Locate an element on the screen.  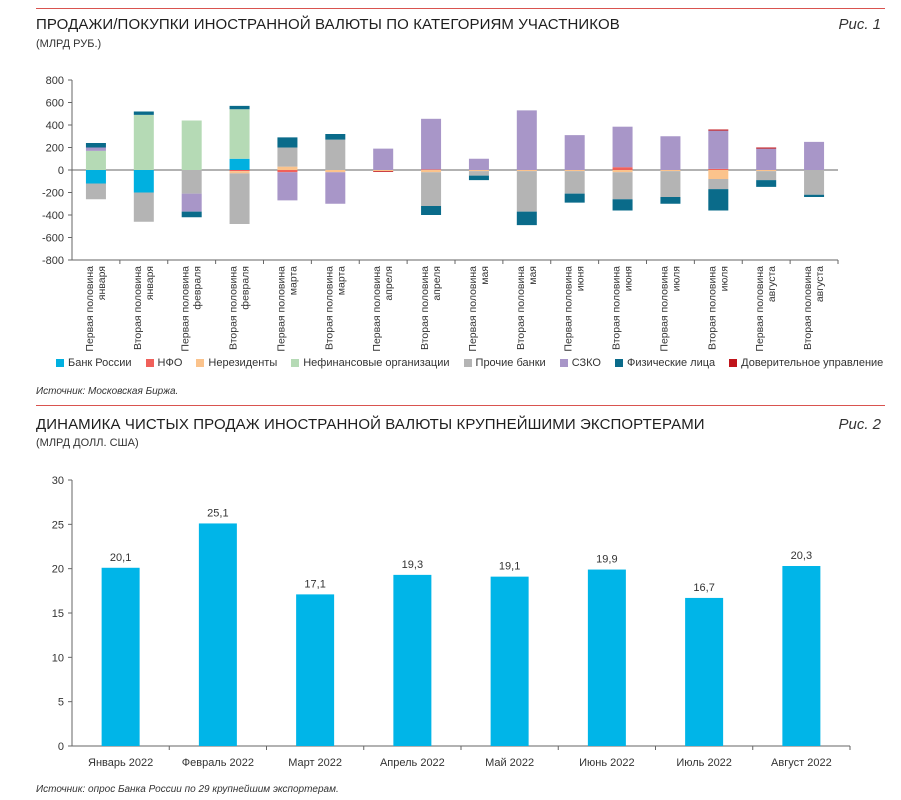
x-category-label: Первая половинамая is located at coordinates (479, 309).